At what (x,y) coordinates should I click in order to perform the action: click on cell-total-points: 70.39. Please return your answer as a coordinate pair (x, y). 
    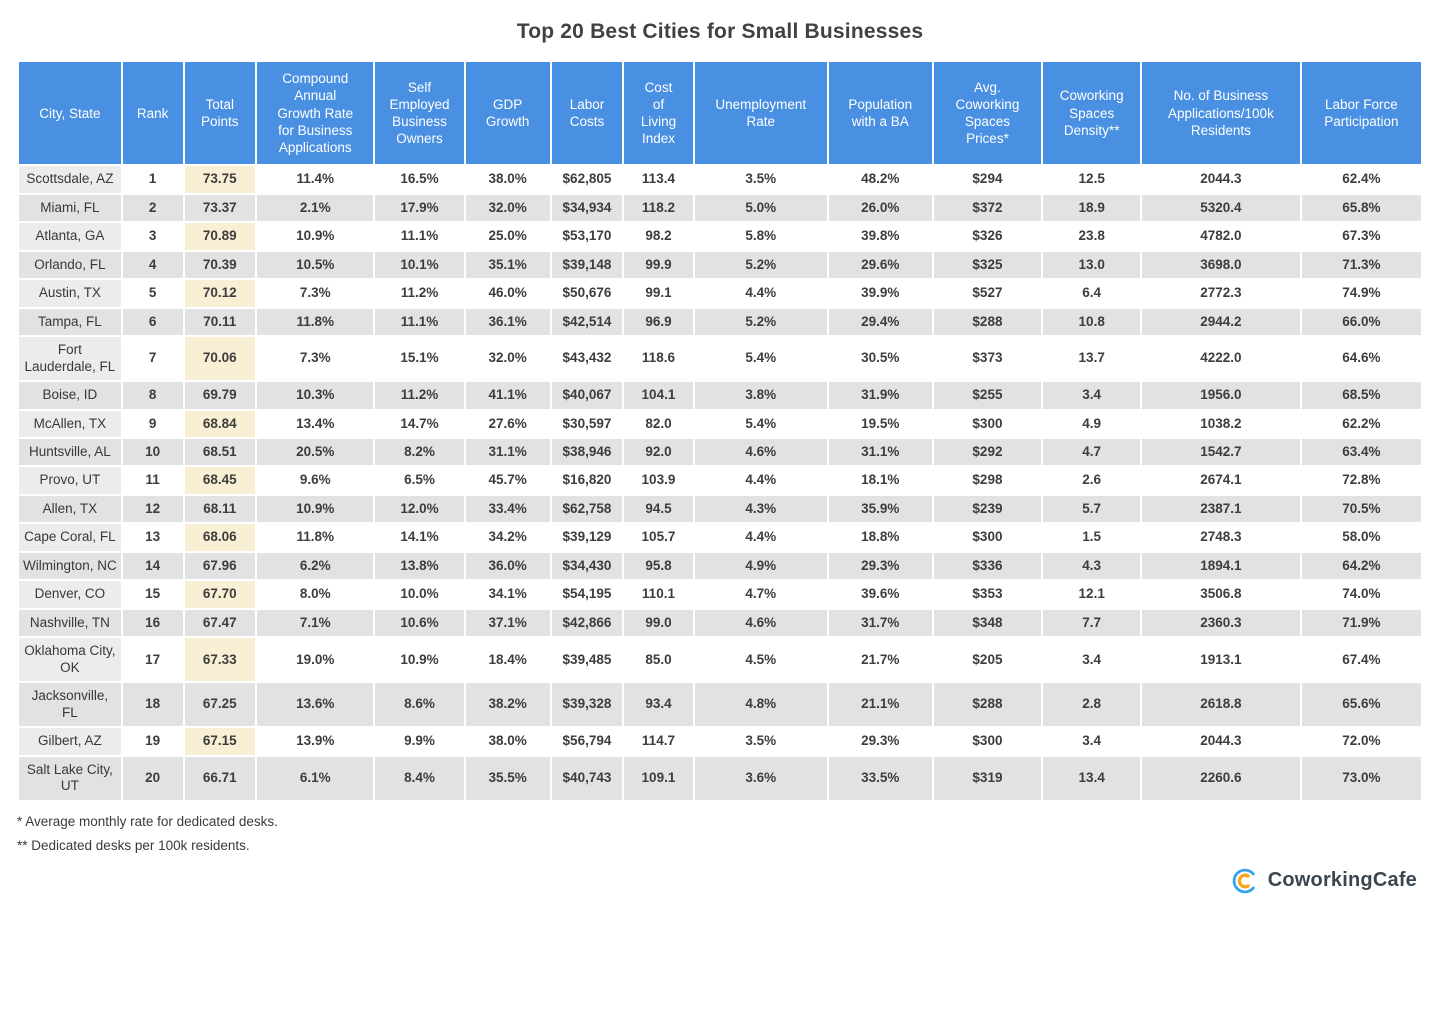
    Looking at the image, I should click on (219, 265).